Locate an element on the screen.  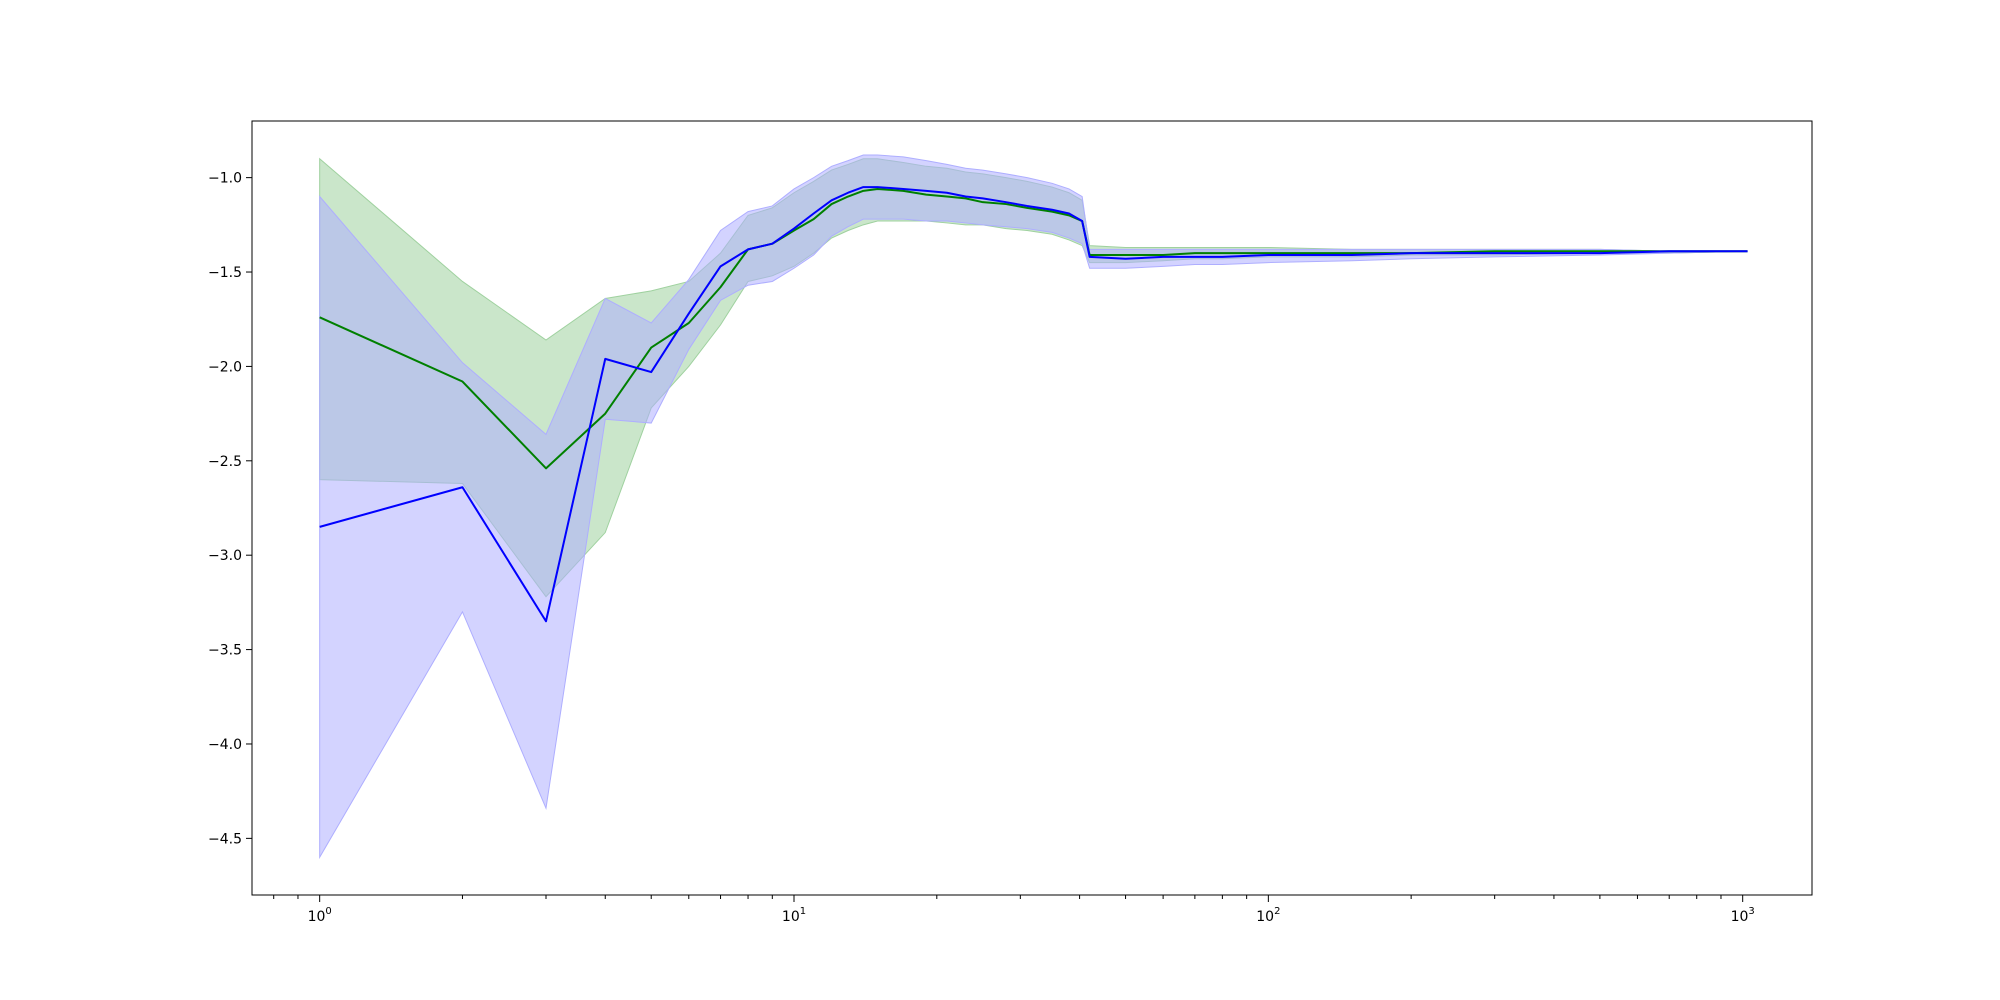
y-tick-label: −2.0 is located at coordinates (225, 367).